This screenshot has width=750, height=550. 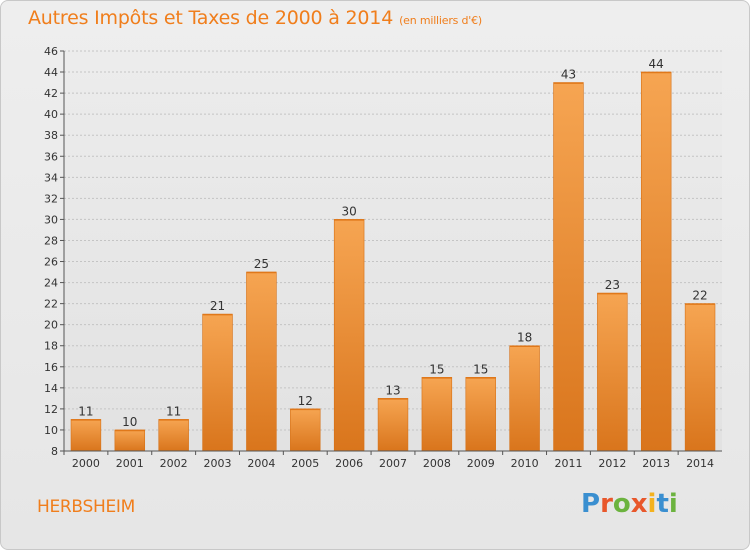 What do you see at coordinates (261, 463) in the screenshot?
I see `x-tick-label: 2004` at bounding box center [261, 463].